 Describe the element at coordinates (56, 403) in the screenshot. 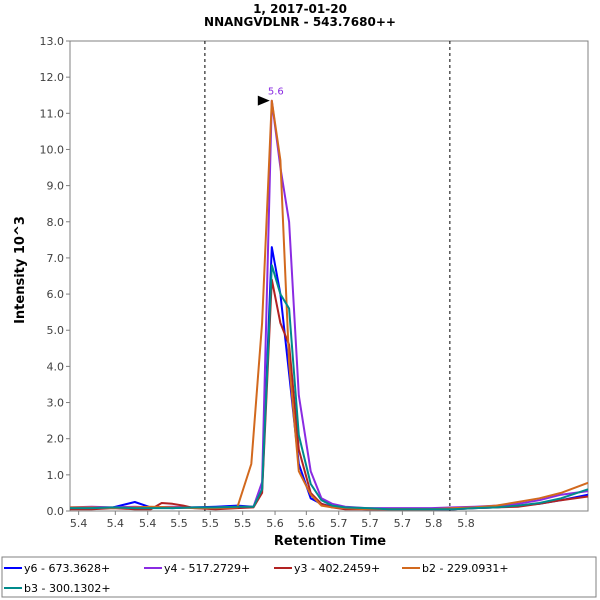

I see `y-tick-label: 3.0` at that location.